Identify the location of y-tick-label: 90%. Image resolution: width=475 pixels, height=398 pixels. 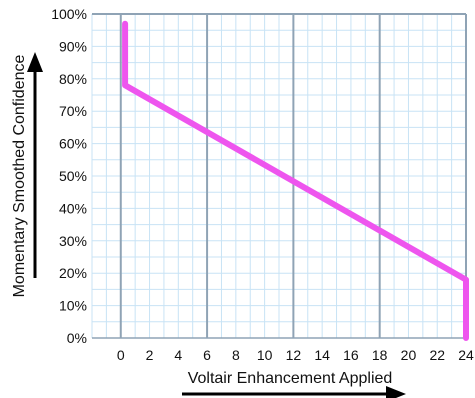
(73, 46).